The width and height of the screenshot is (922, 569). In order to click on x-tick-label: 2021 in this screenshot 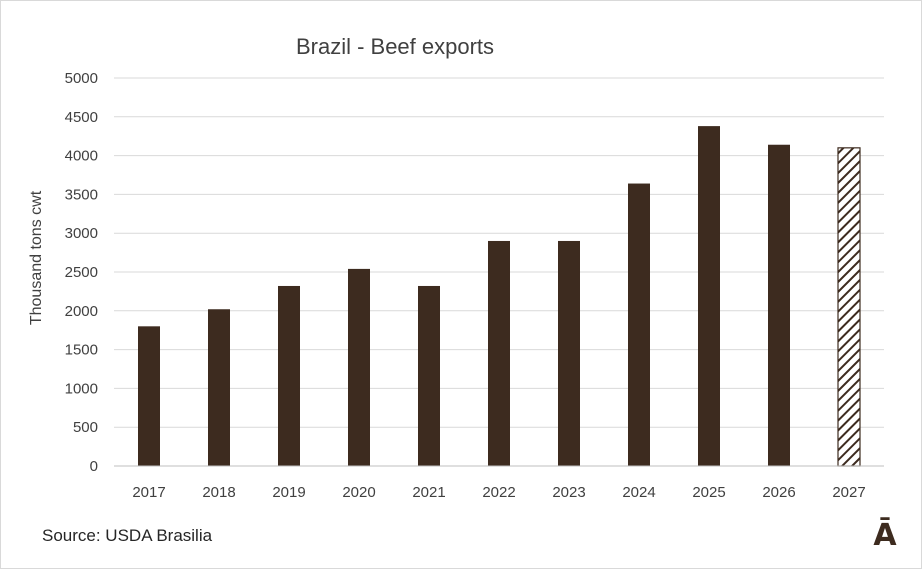, I will do `click(428, 492)`.